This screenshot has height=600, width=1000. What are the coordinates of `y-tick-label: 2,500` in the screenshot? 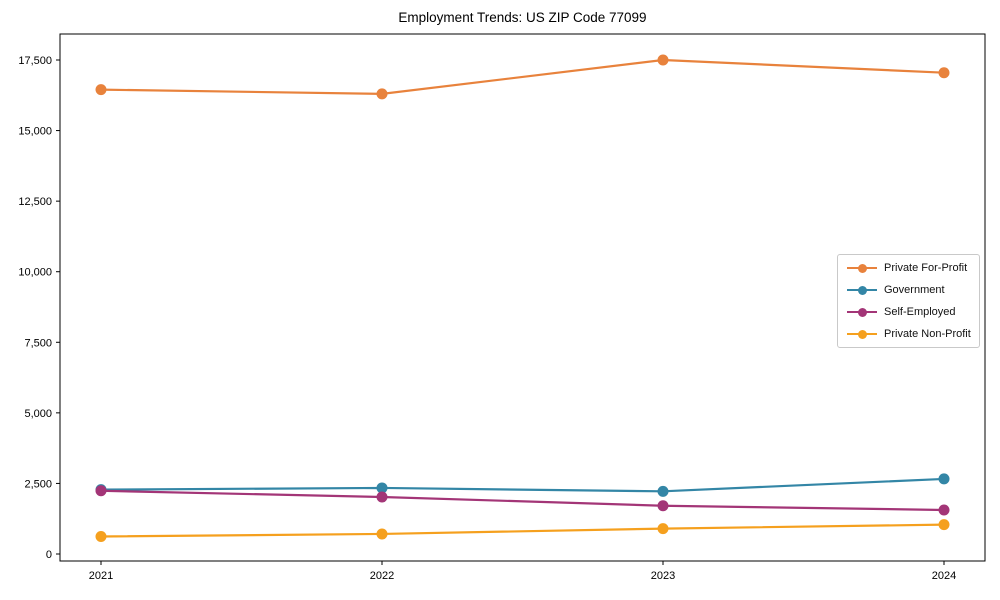 It's located at (38, 484).